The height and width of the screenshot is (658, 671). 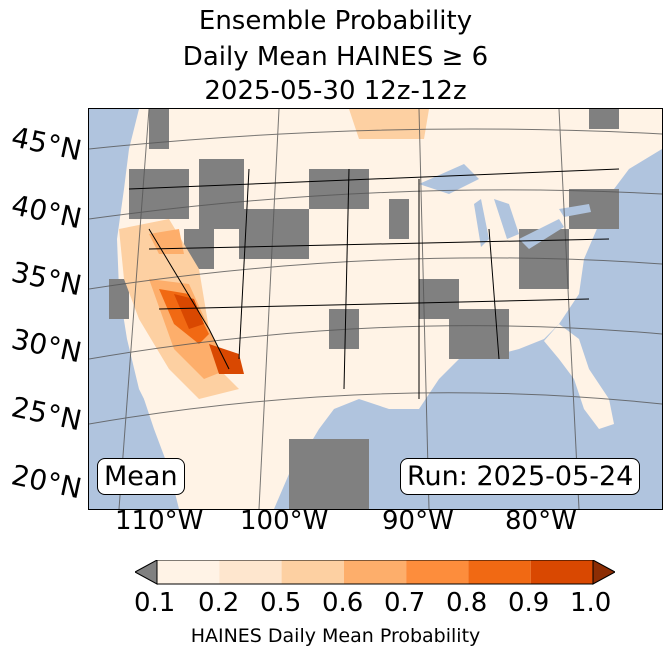 I want to click on lon-label-80: 80°W, so click(x=541, y=521).